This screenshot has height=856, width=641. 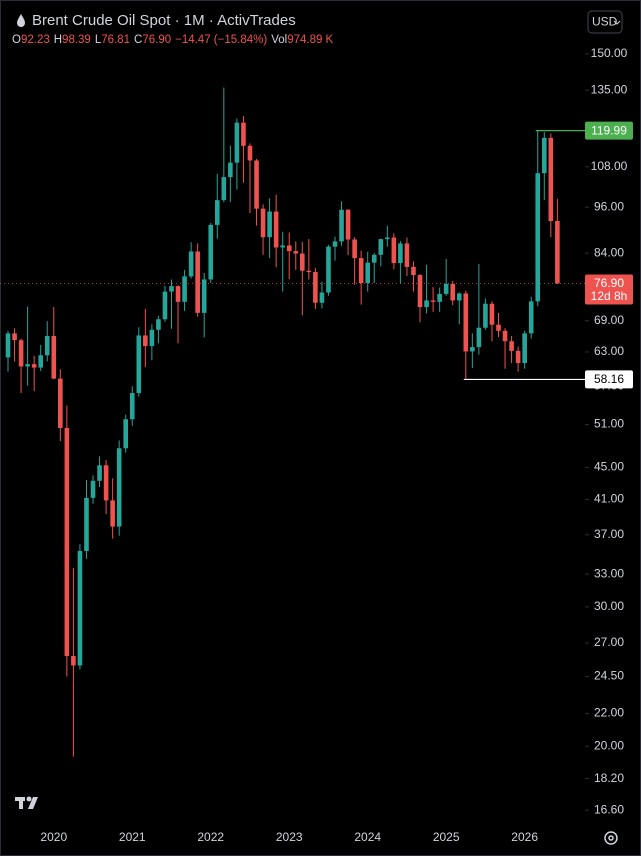 What do you see at coordinates (609, 745) in the screenshot?
I see `y-tick-label: 20.00` at bounding box center [609, 745].